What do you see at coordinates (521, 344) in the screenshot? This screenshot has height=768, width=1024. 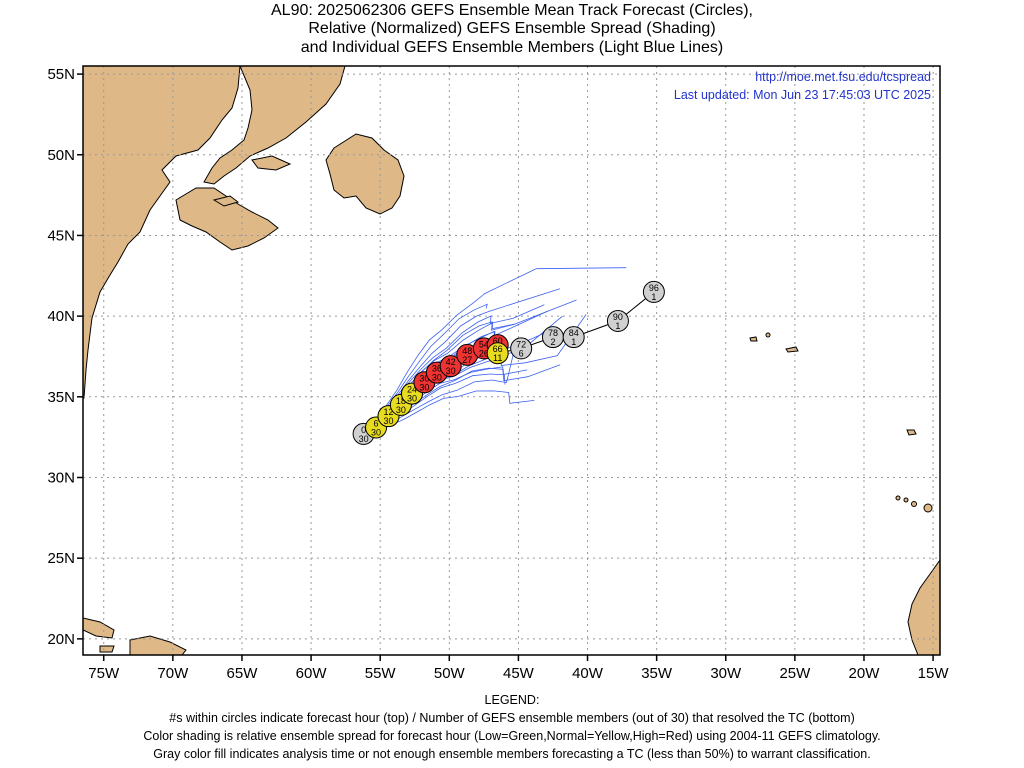 I see `forecast-hour: 72` at bounding box center [521, 344].